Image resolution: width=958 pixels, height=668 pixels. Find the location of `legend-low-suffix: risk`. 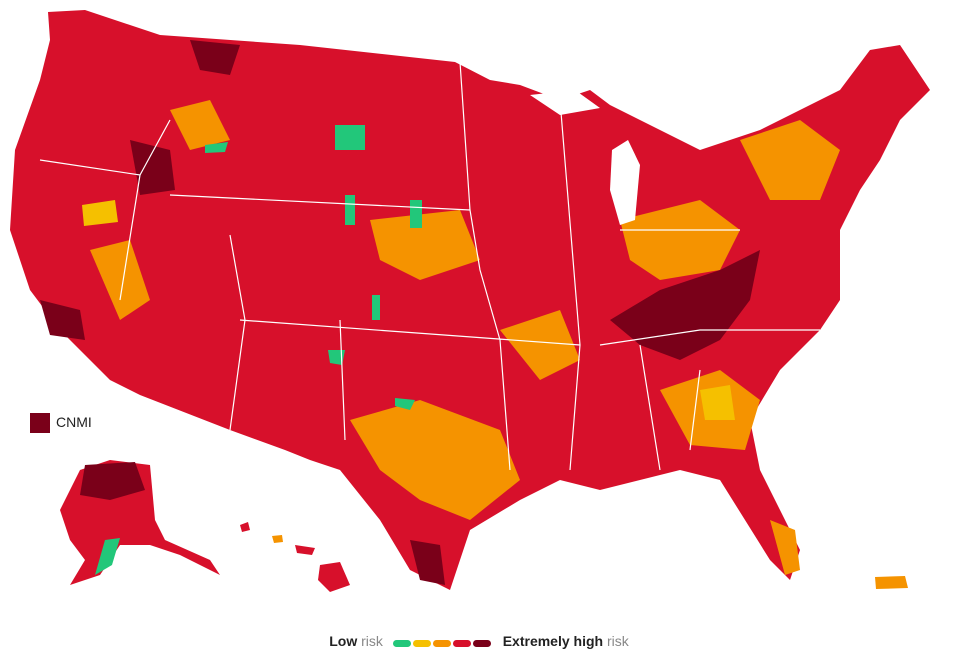

legend-low-suffix: risk is located at coordinates (372, 641).